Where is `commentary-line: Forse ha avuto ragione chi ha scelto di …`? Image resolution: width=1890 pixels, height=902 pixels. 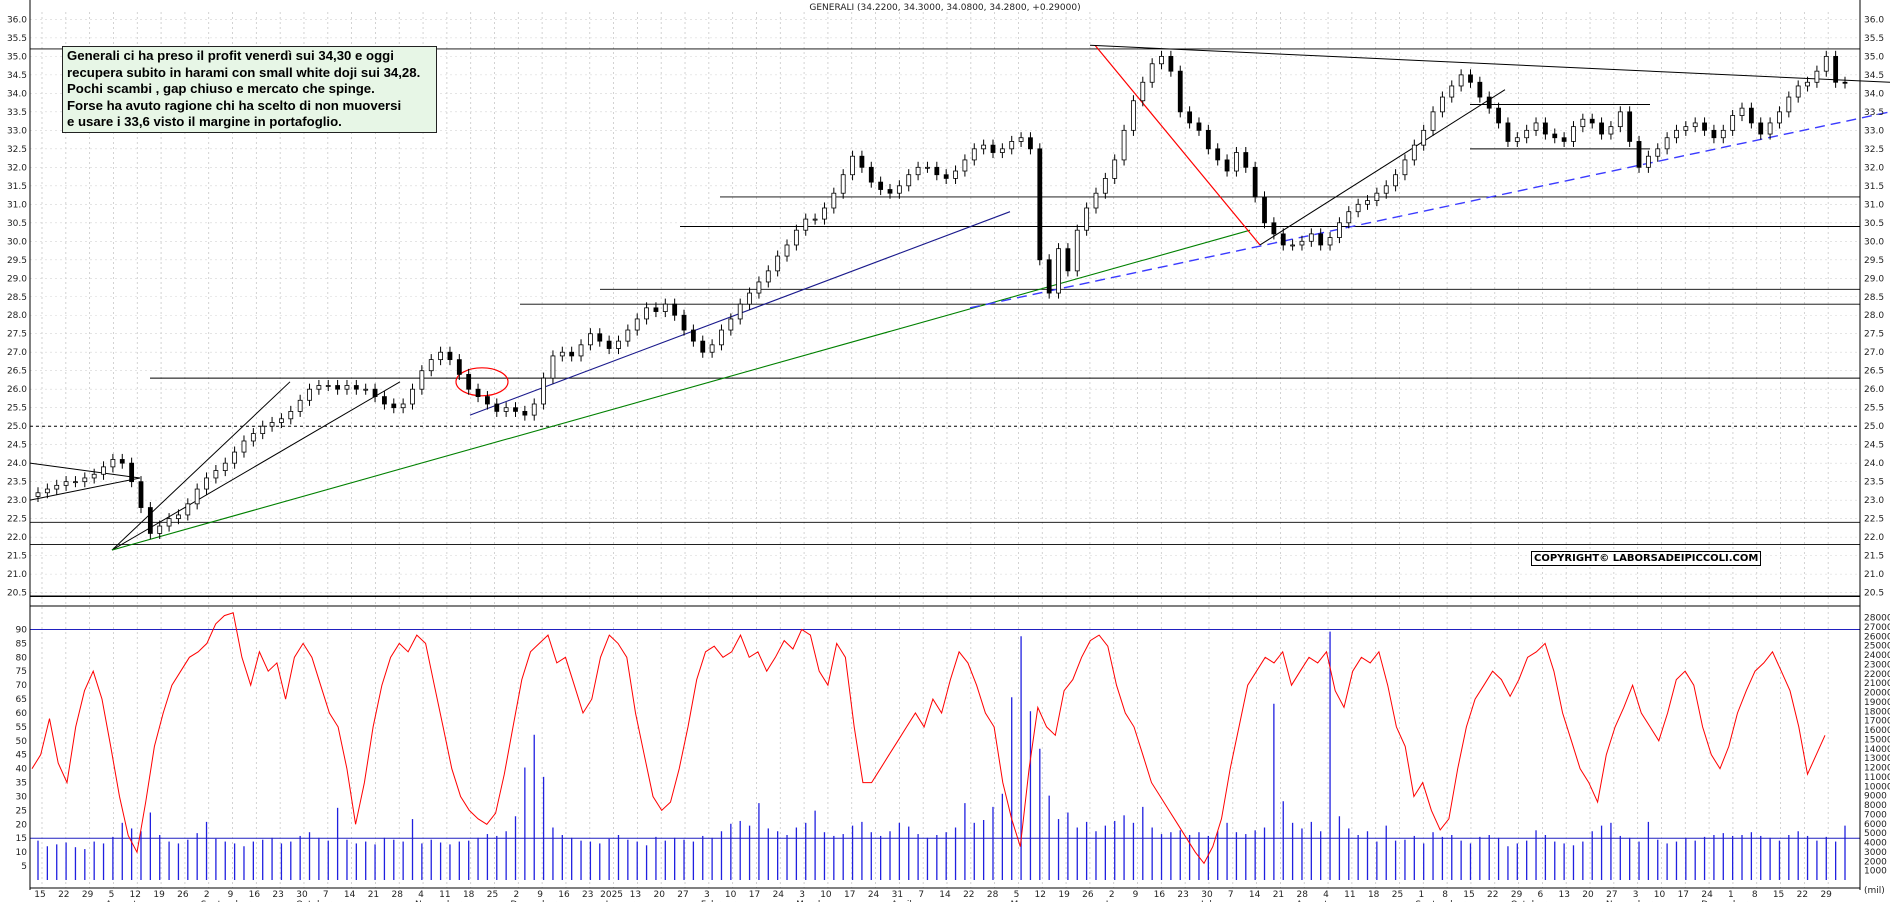 commentary-line: Forse ha avuto ragione chi ha scelto di … is located at coordinates (234, 105).